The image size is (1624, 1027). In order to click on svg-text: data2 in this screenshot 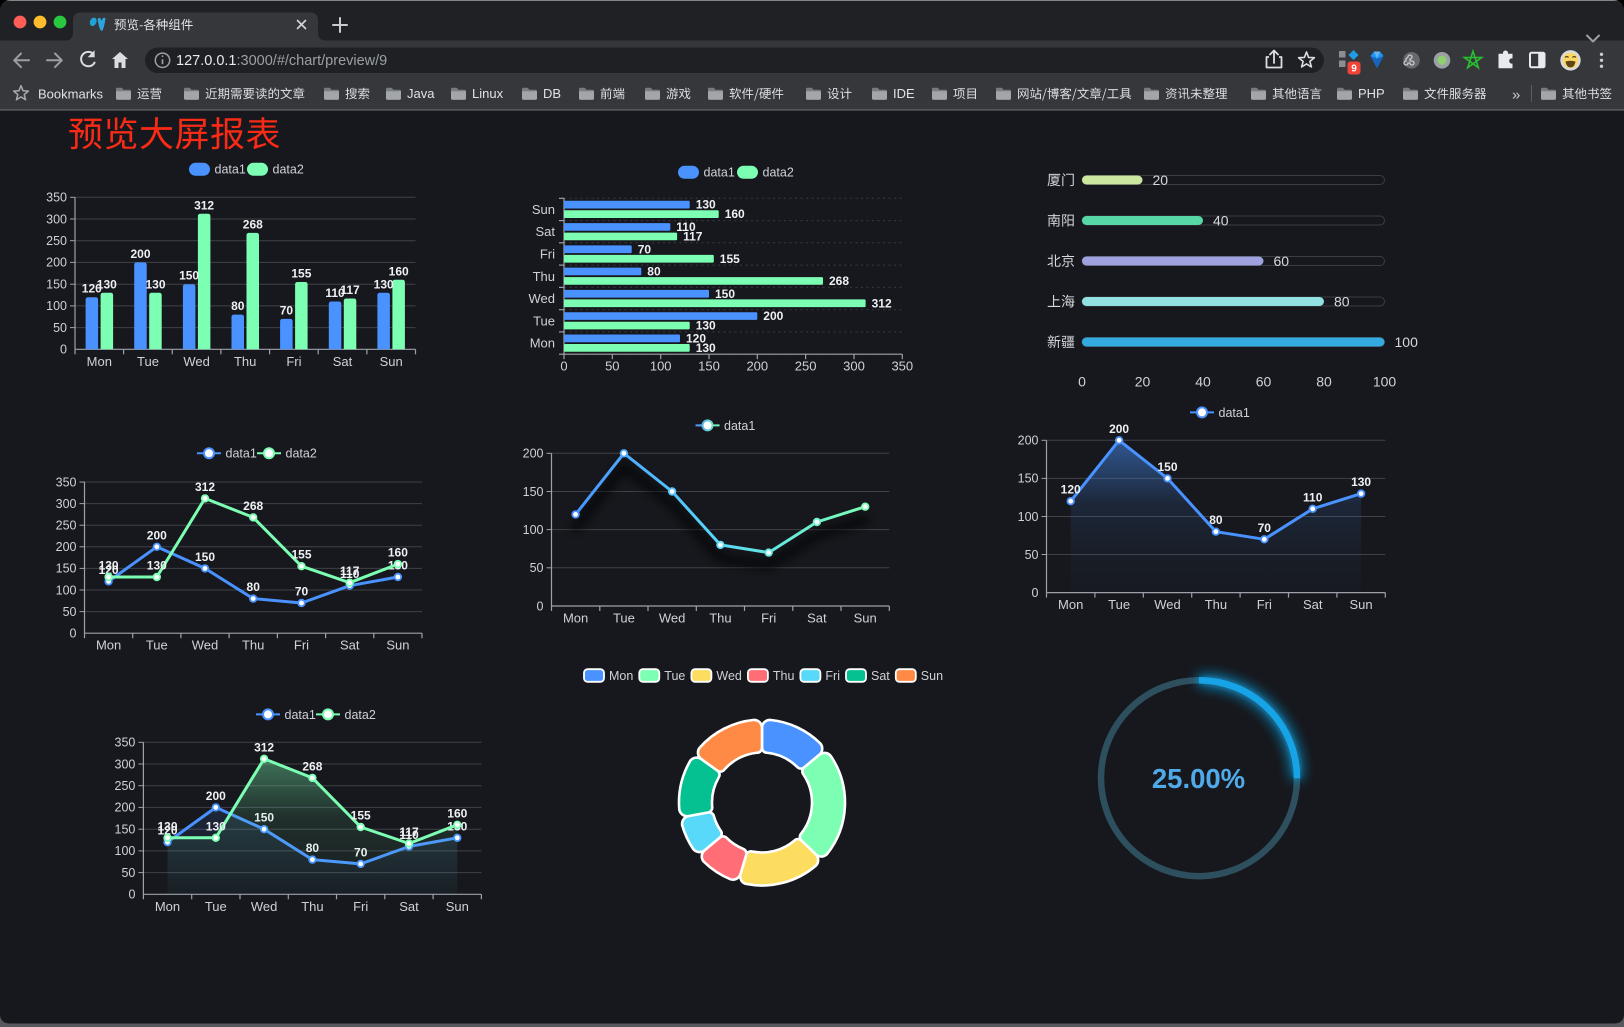, I will do `click(288, 170)`.